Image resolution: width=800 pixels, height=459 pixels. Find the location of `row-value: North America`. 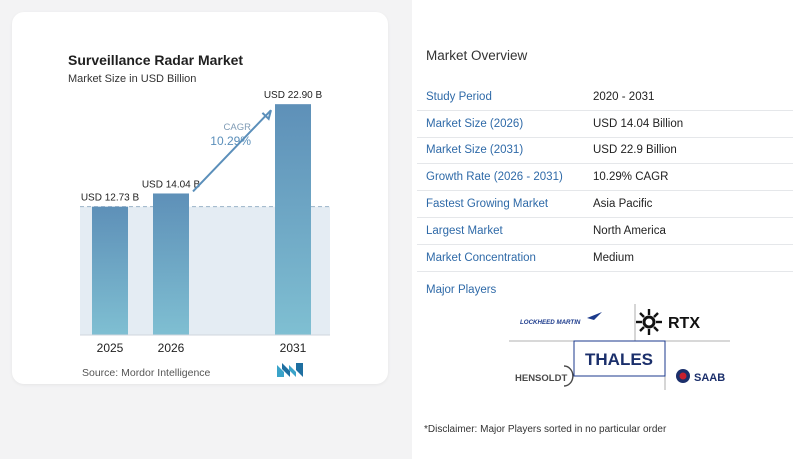

row-value: North America is located at coordinates (629, 230).